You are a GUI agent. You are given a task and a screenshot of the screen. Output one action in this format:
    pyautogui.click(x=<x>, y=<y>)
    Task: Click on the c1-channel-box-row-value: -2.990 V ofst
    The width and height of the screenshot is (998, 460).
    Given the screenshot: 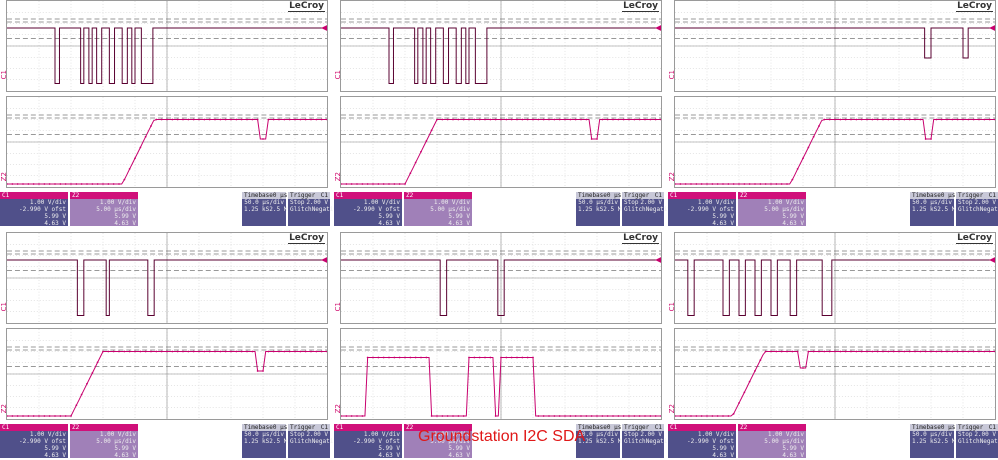 What is the action you would take?
    pyautogui.click(x=710, y=209)
    